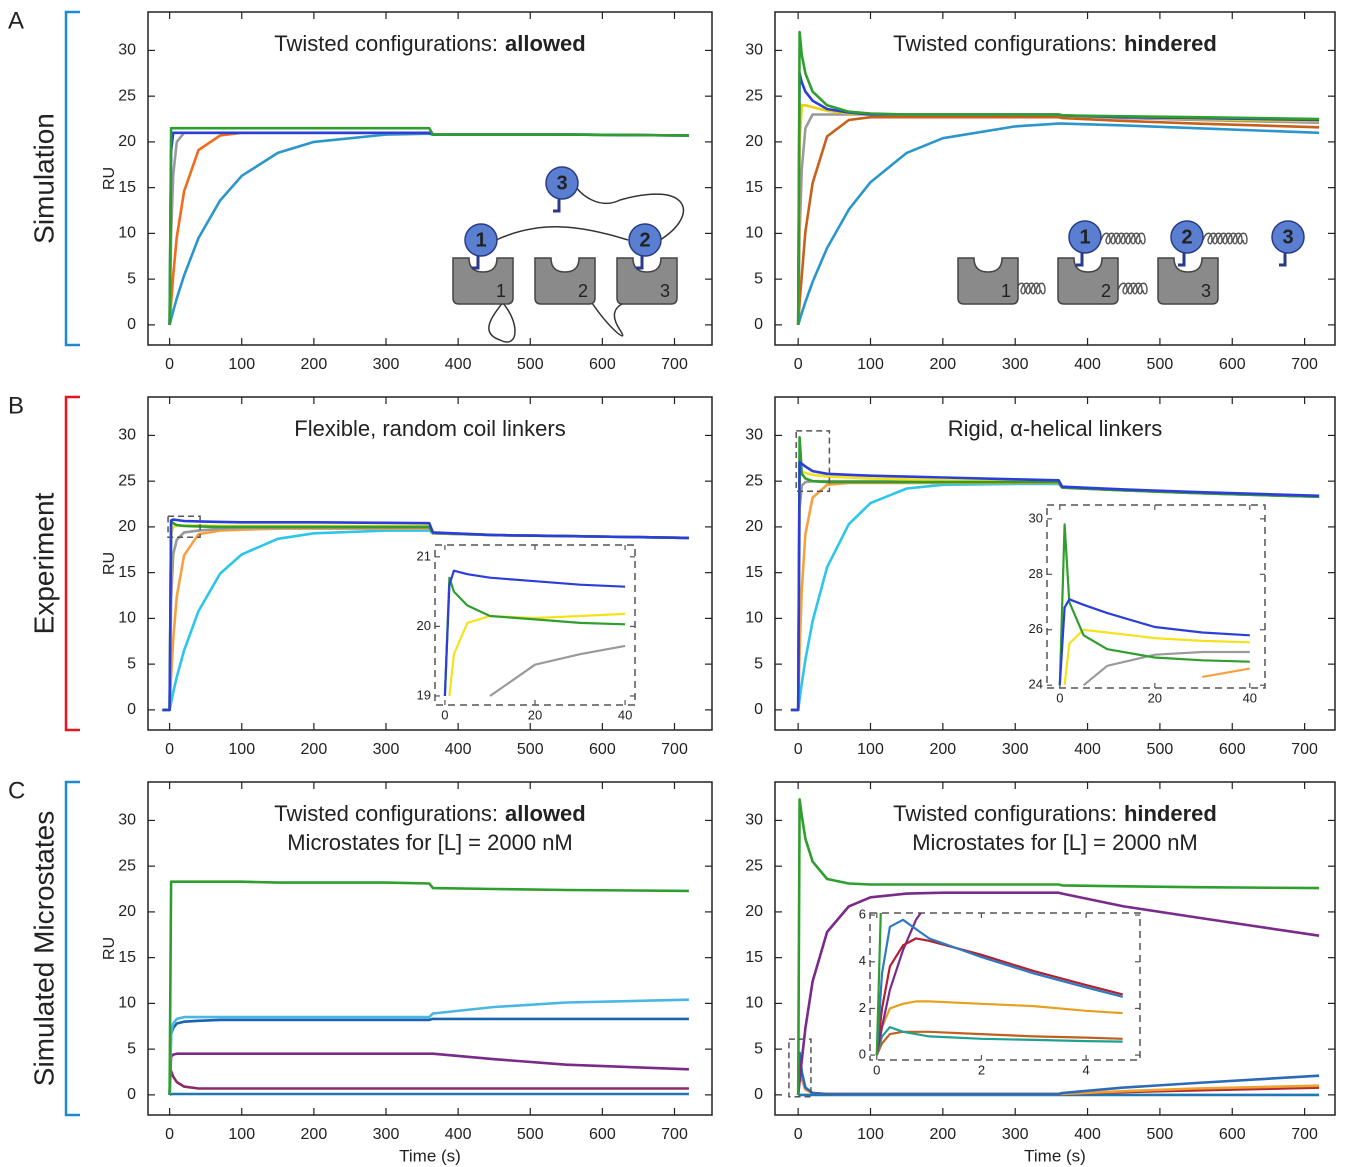 The width and height of the screenshot is (1350, 1167). I want to click on title-text: Flexible, random coil linkers, so click(429, 428).